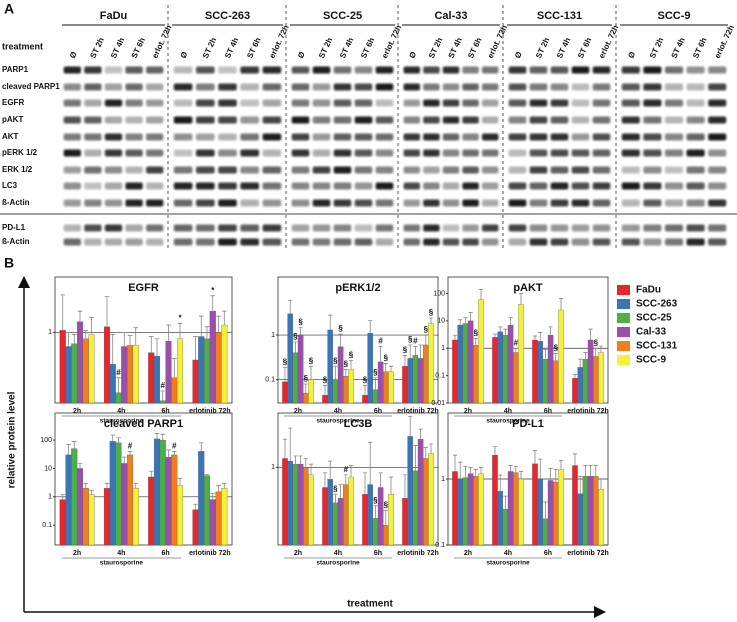 The width and height of the screenshot is (737, 622). Describe the element at coordinates (440, 375) in the screenshot. I see `y-tick-label: 0.1` at that location.